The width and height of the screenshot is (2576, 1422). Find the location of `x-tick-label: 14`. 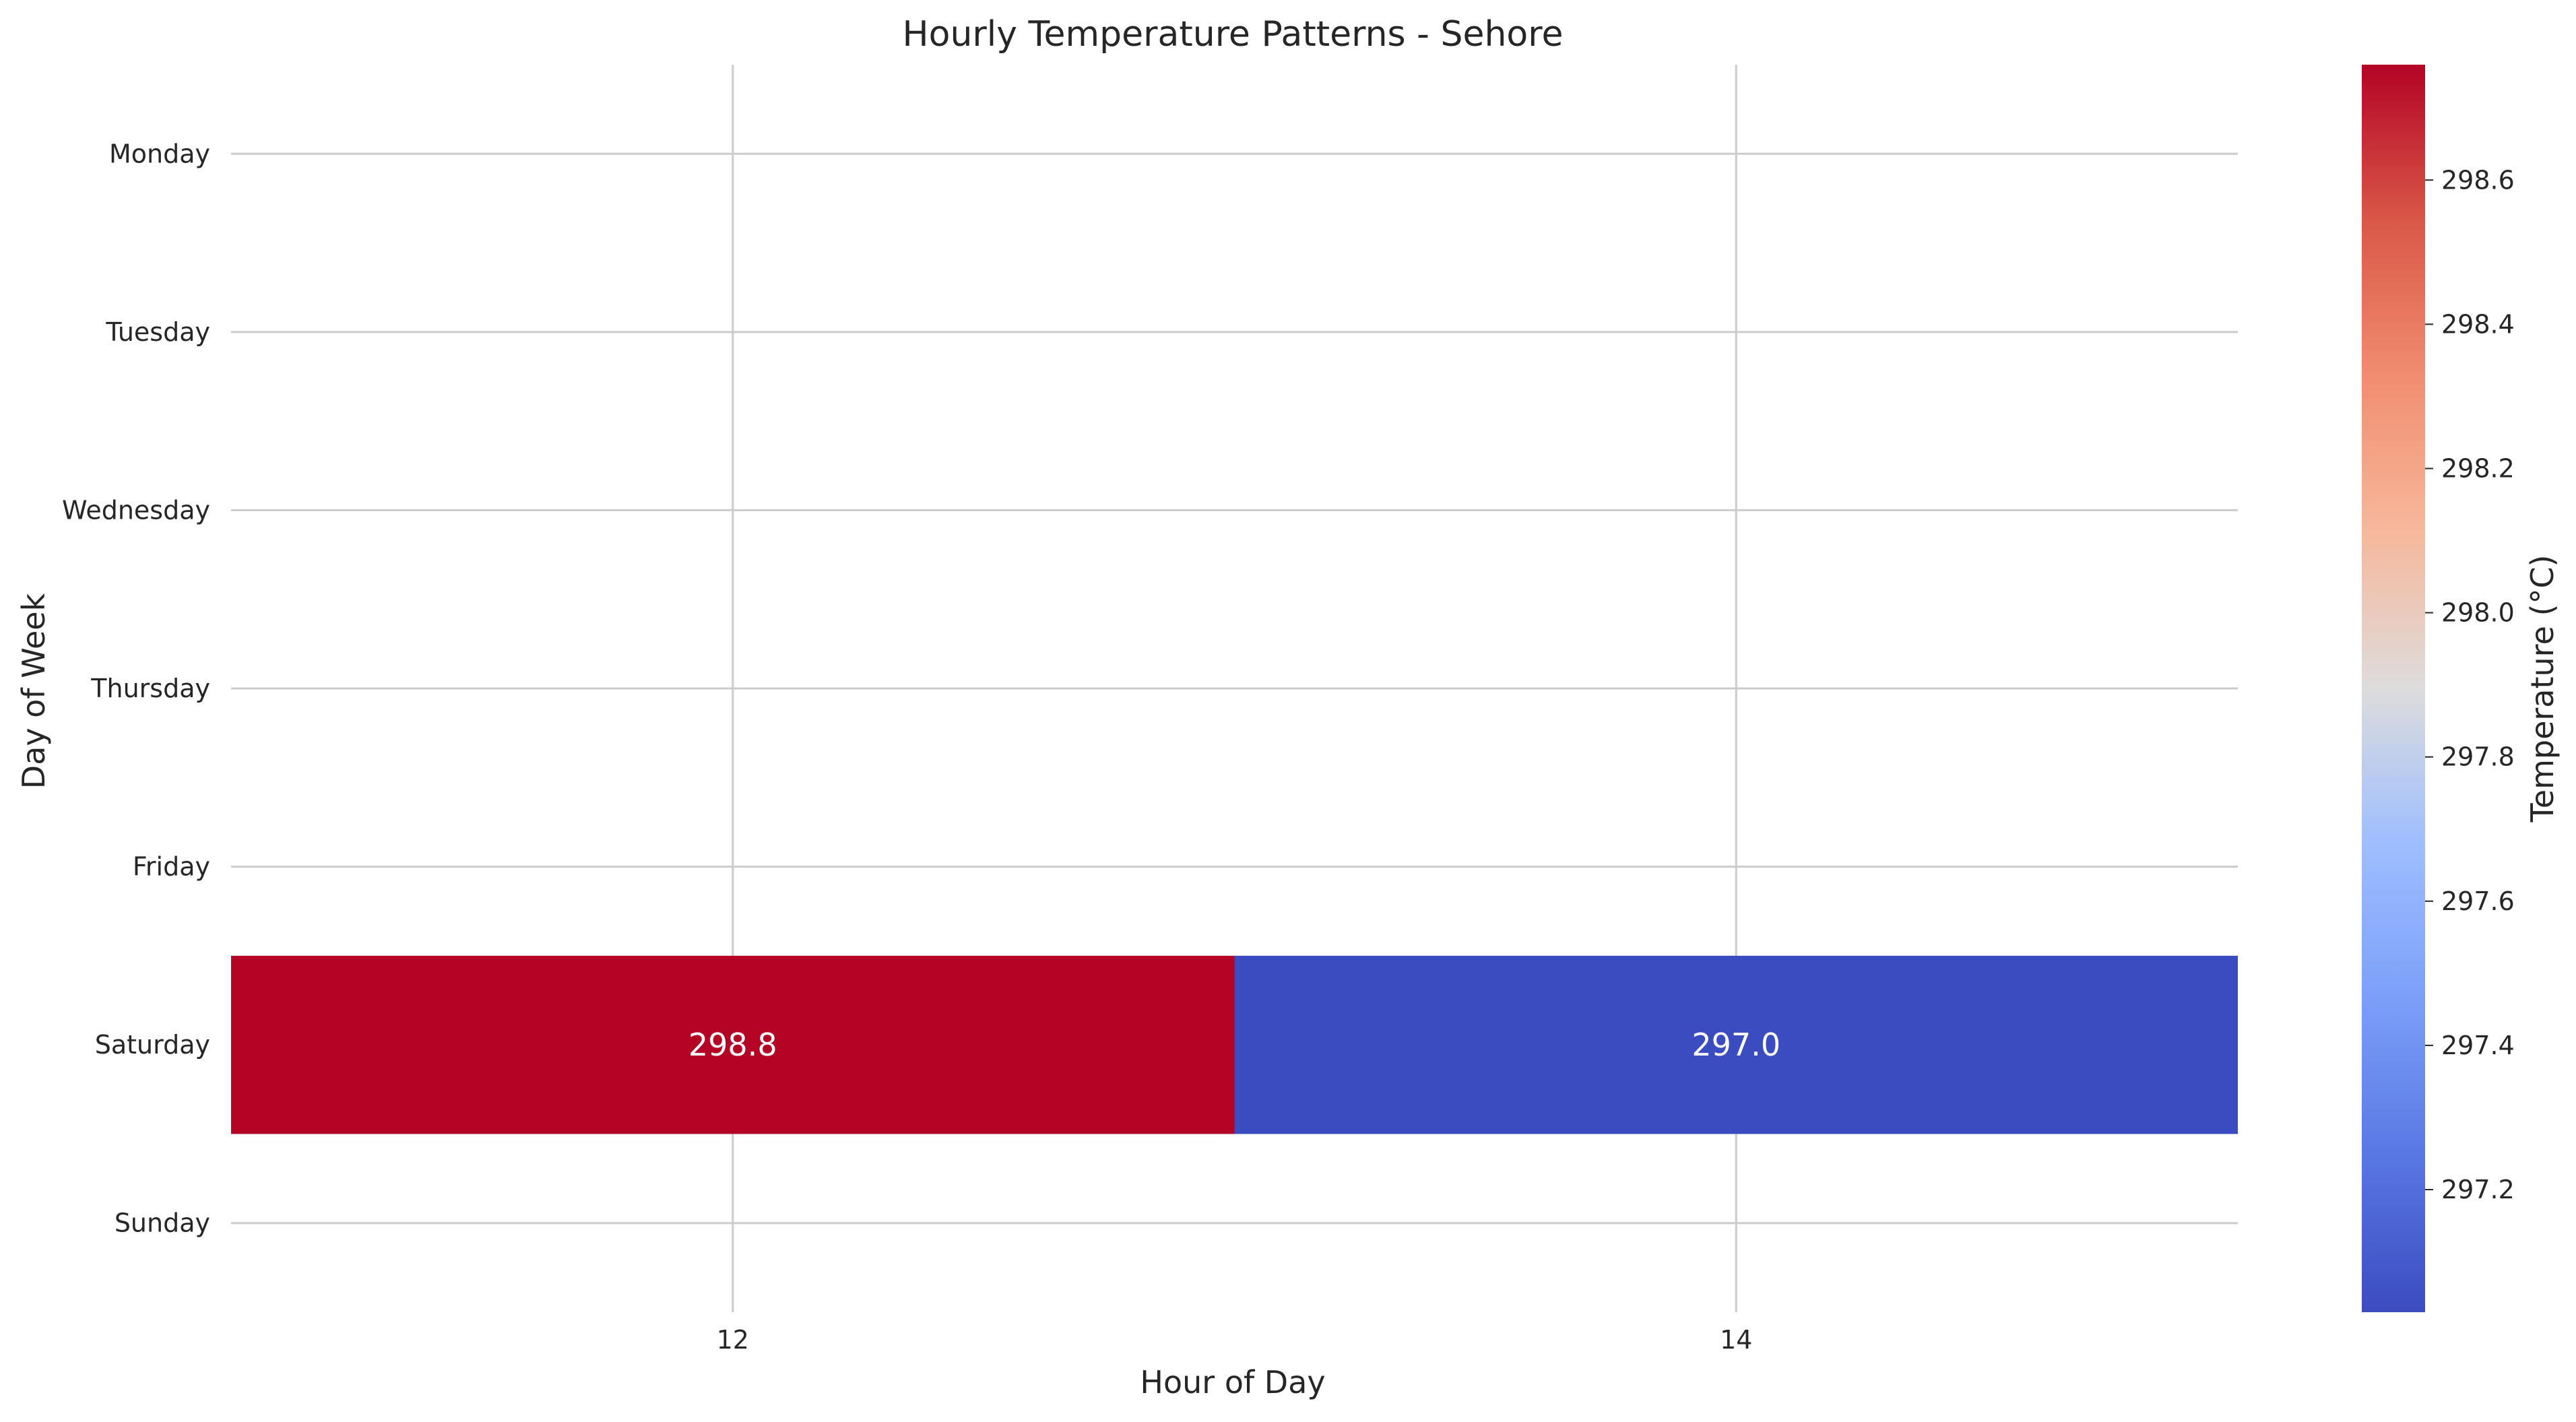

x-tick-label: 14 is located at coordinates (1736, 1340).